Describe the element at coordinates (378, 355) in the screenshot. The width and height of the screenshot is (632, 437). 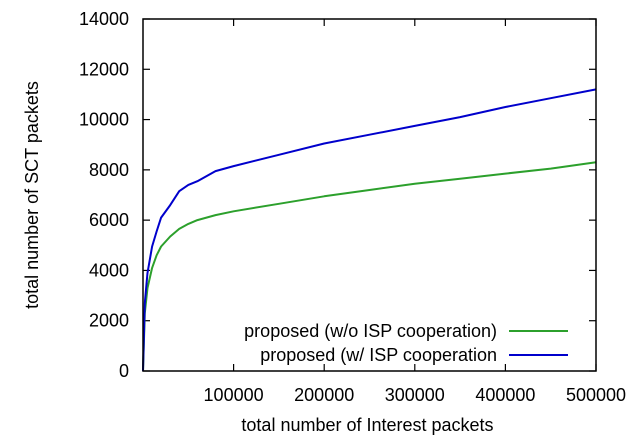
I see `legend-label-2: proposed (w/ ISP cooperation` at that location.